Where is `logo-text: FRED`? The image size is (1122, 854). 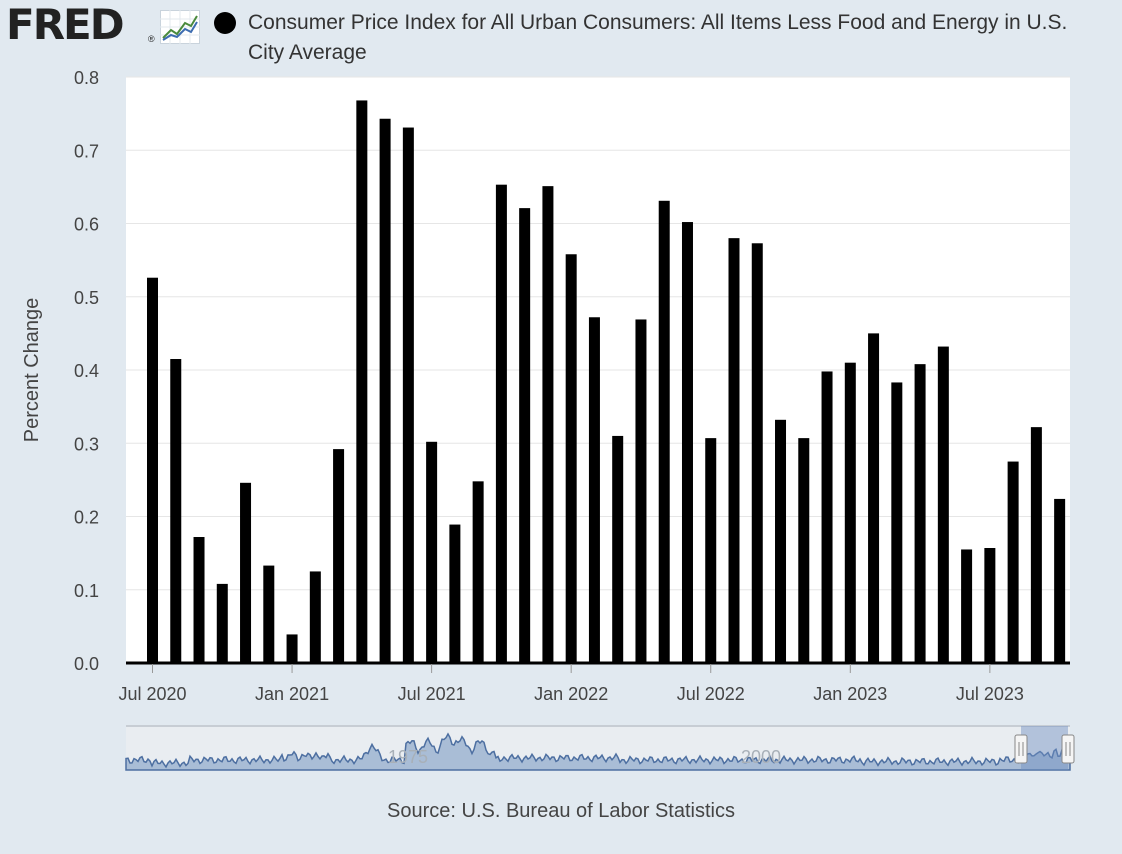 logo-text: FRED is located at coordinates (65, 24).